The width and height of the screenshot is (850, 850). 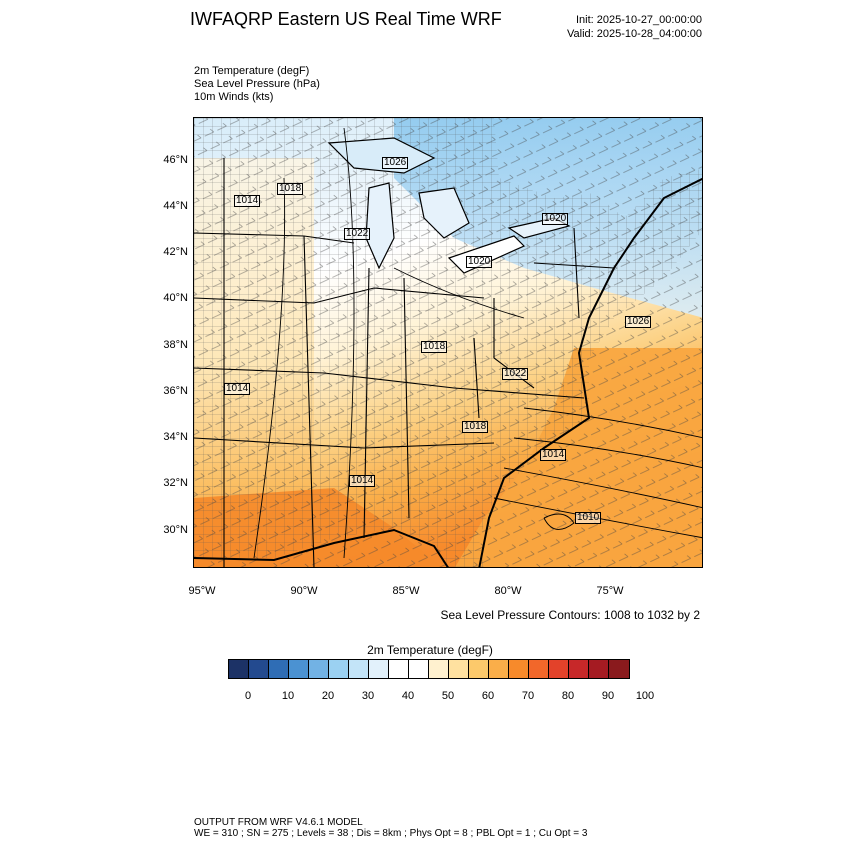 What do you see at coordinates (444, 213) in the screenshot?
I see `lake-huron` at bounding box center [444, 213].